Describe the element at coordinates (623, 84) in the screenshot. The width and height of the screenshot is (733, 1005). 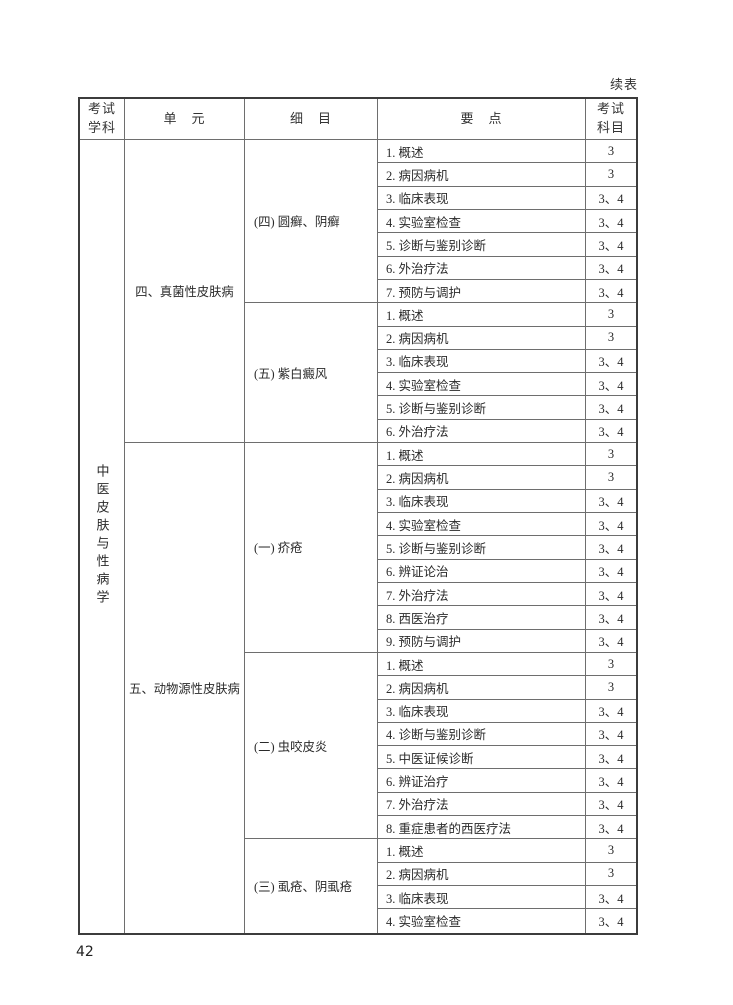
I see `continued-table-label: 续表` at that location.